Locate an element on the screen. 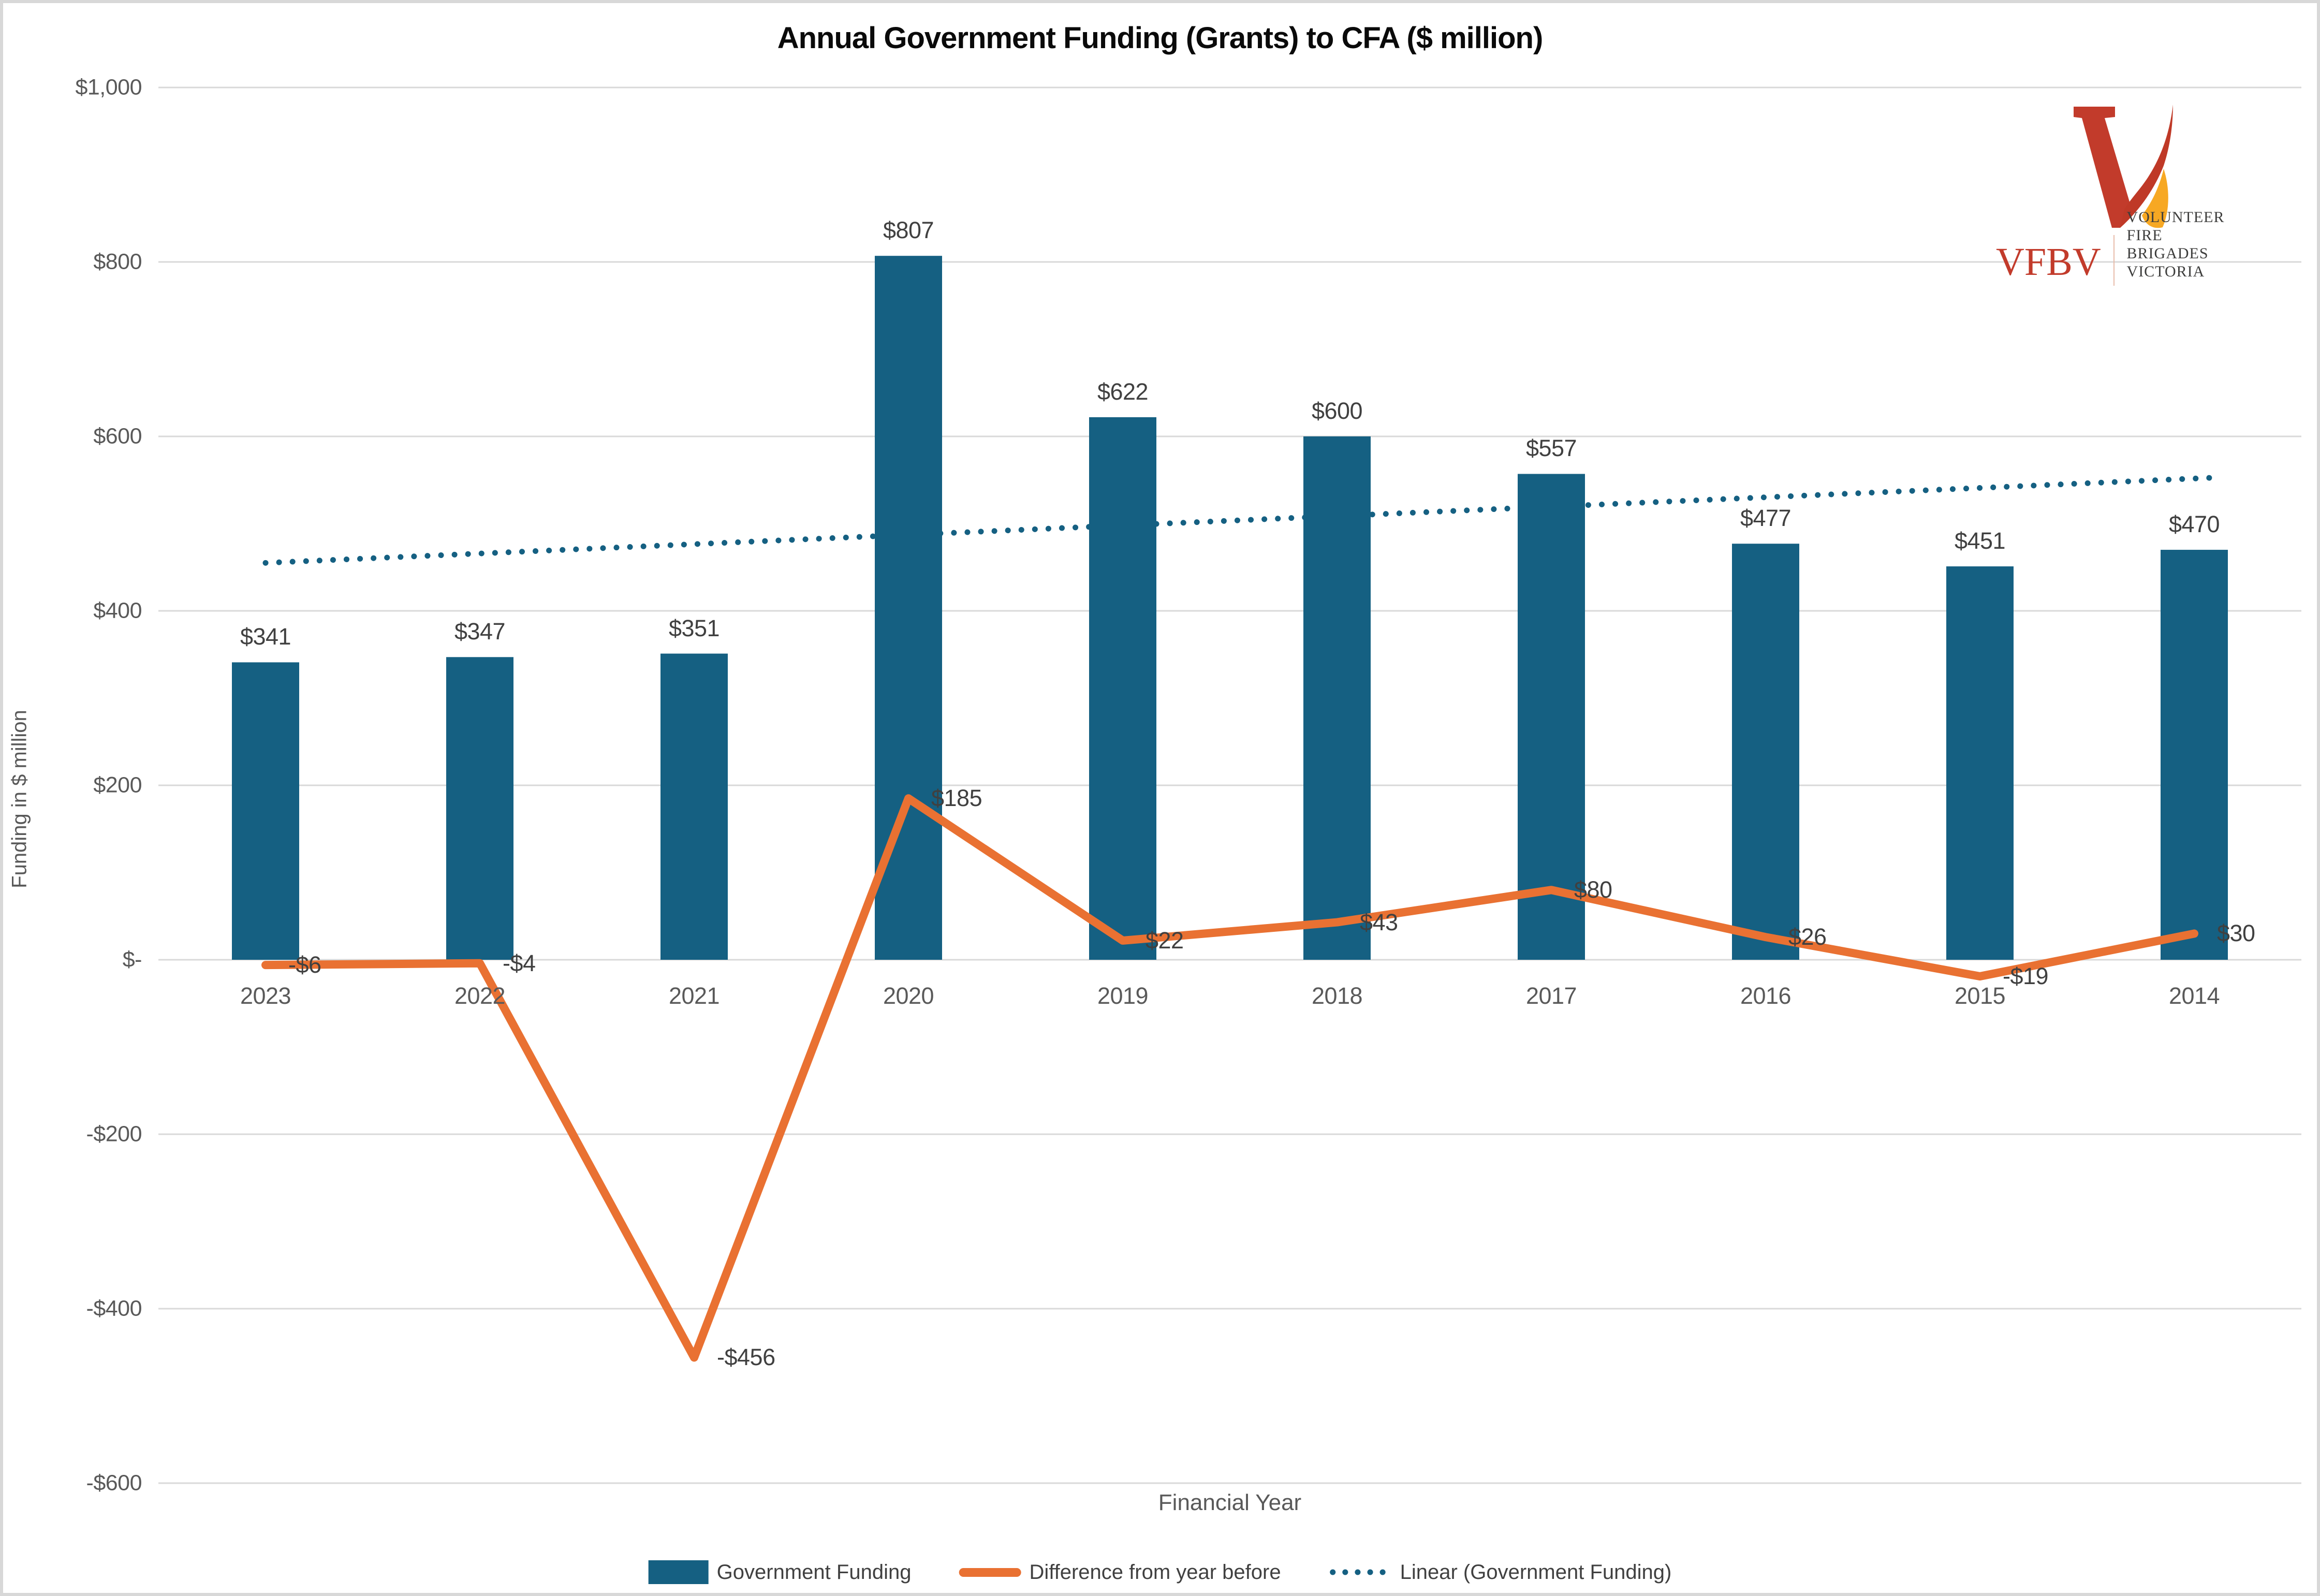 This screenshot has height=1596, width=2320. y-axis-title: Funding in $ million is located at coordinates (20, 799).